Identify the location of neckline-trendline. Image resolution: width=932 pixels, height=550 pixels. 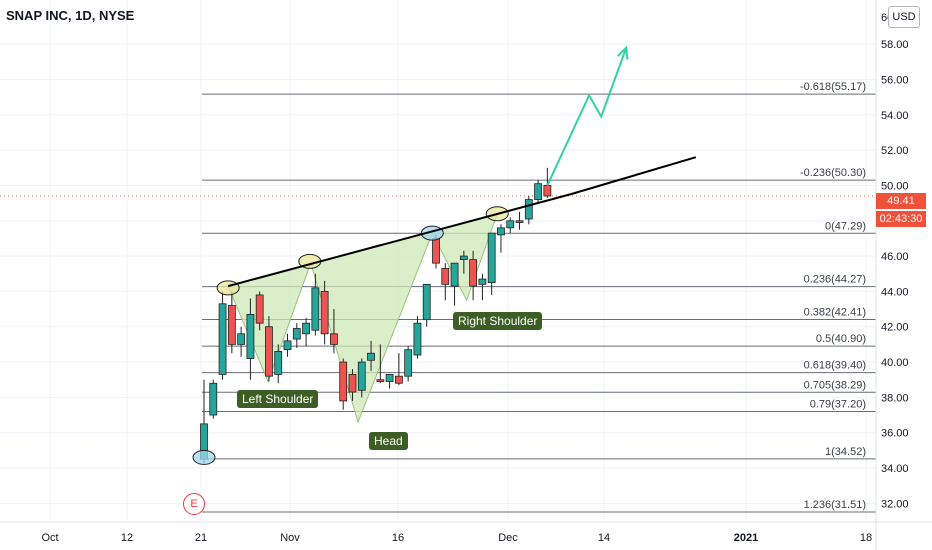
(462, 222).